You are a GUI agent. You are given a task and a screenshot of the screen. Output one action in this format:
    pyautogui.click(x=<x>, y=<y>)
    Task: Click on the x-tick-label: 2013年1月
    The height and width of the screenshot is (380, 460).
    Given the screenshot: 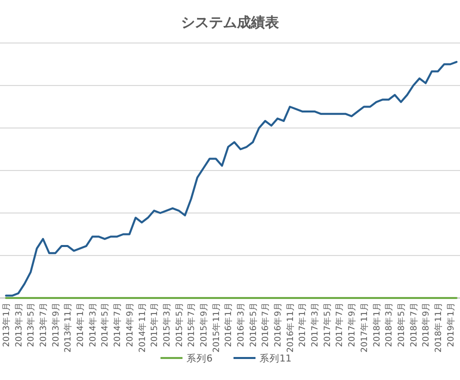 What is the action you would take?
    pyautogui.click(x=6, y=325)
    